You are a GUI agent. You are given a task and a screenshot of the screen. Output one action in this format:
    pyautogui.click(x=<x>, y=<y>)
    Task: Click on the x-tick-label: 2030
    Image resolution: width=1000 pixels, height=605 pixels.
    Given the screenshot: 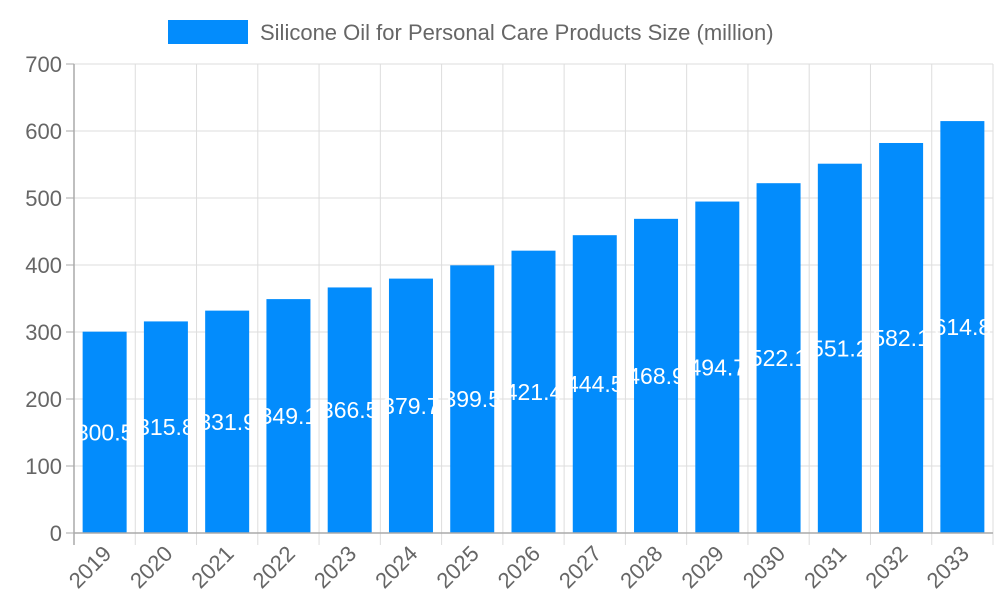 What is the action you would take?
    pyautogui.click(x=764, y=567)
    